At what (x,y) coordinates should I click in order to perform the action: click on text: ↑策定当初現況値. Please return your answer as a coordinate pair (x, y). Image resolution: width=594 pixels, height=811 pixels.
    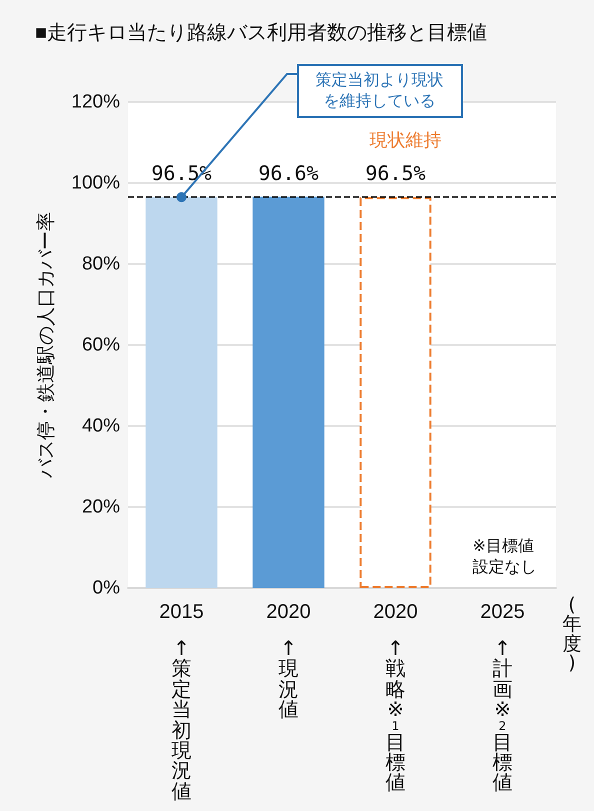
    Looking at the image, I should click on (181, 719).